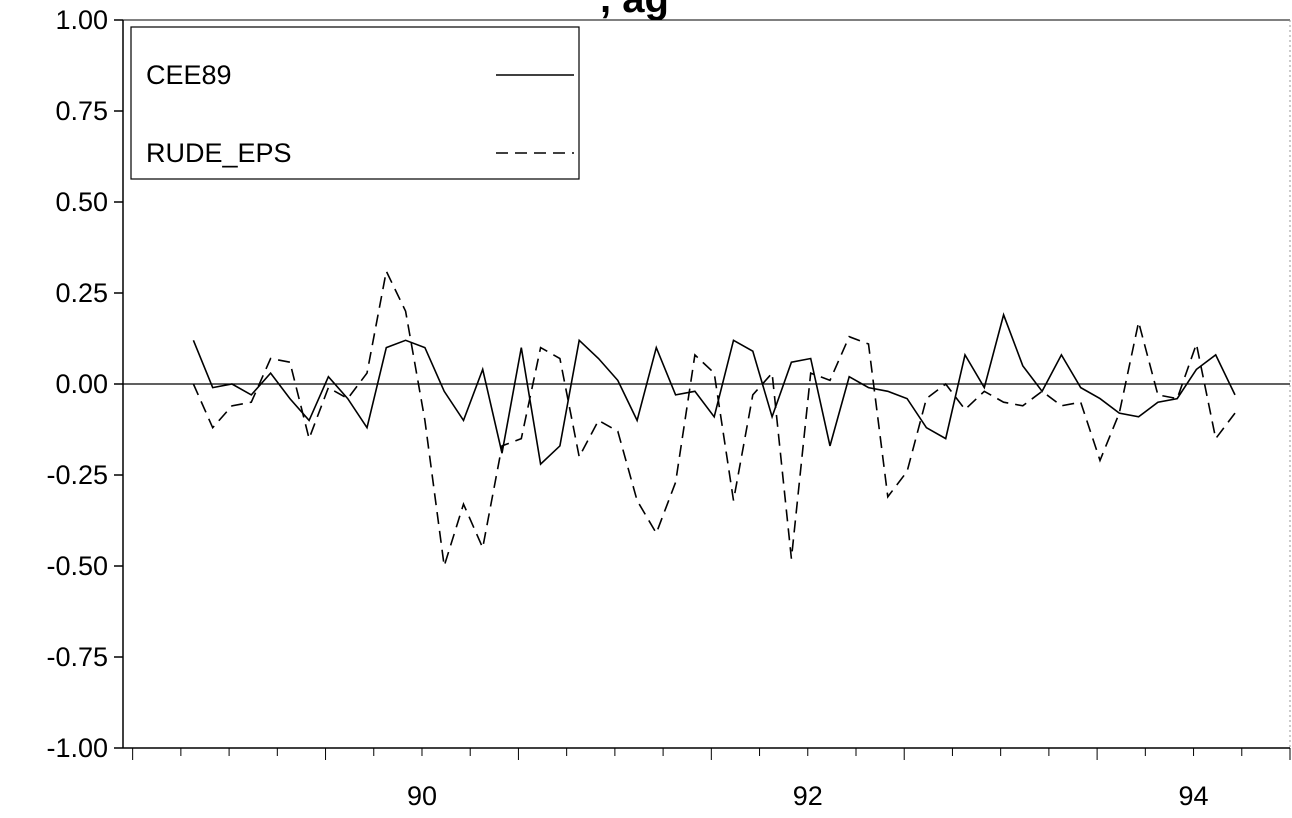 This screenshot has width=1292, height=818. What do you see at coordinates (1194, 796) in the screenshot?
I see `x-tick-label: 94` at bounding box center [1194, 796].